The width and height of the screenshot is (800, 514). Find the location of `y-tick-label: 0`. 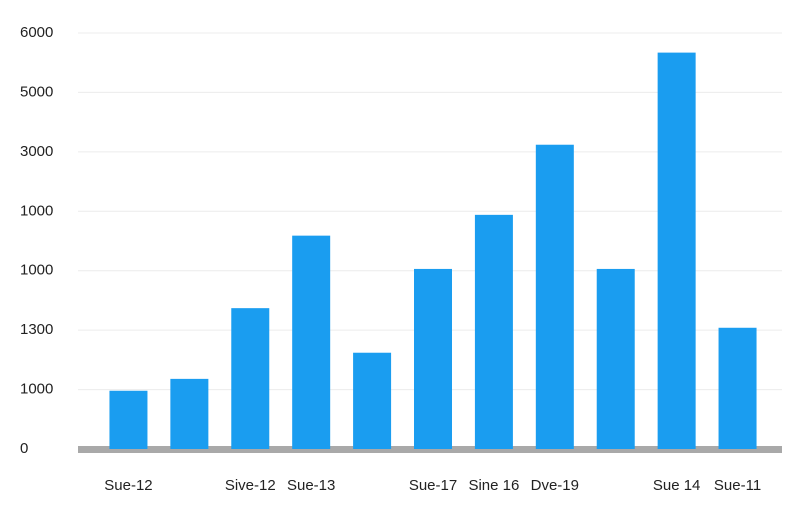

y-tick-label: 0 is located at coordinates (24, 448).